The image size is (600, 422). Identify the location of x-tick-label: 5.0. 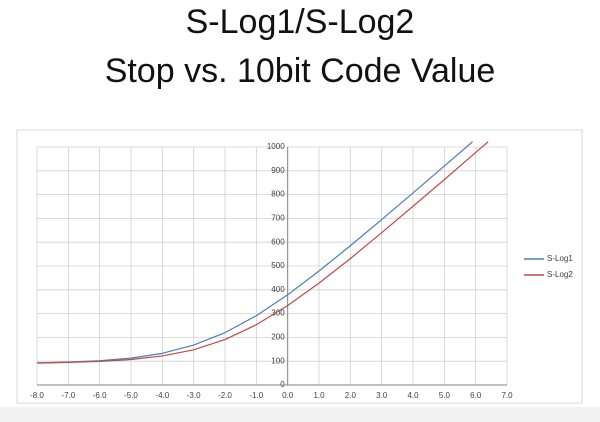
(445, 395).